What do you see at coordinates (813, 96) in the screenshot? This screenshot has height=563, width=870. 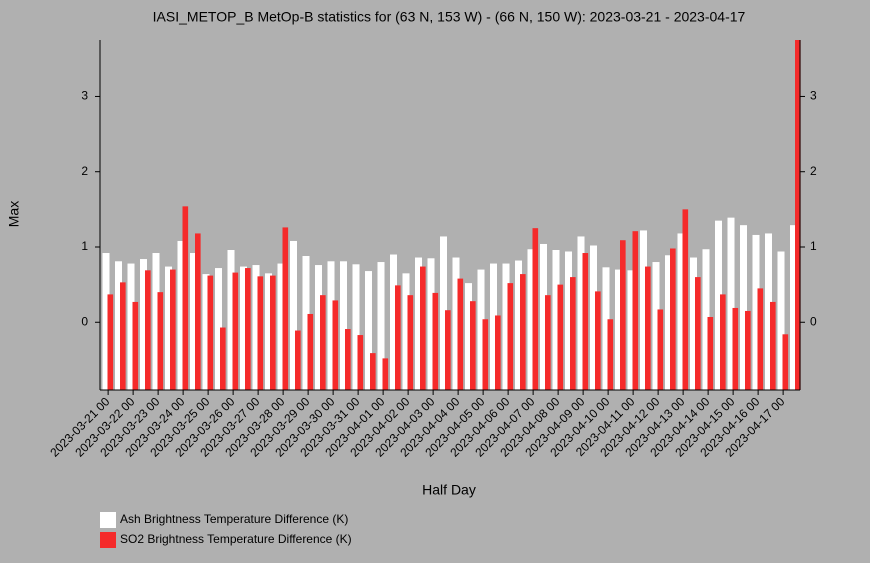 I see `y2-tick-label: 3` at bounding box center [813, 96].